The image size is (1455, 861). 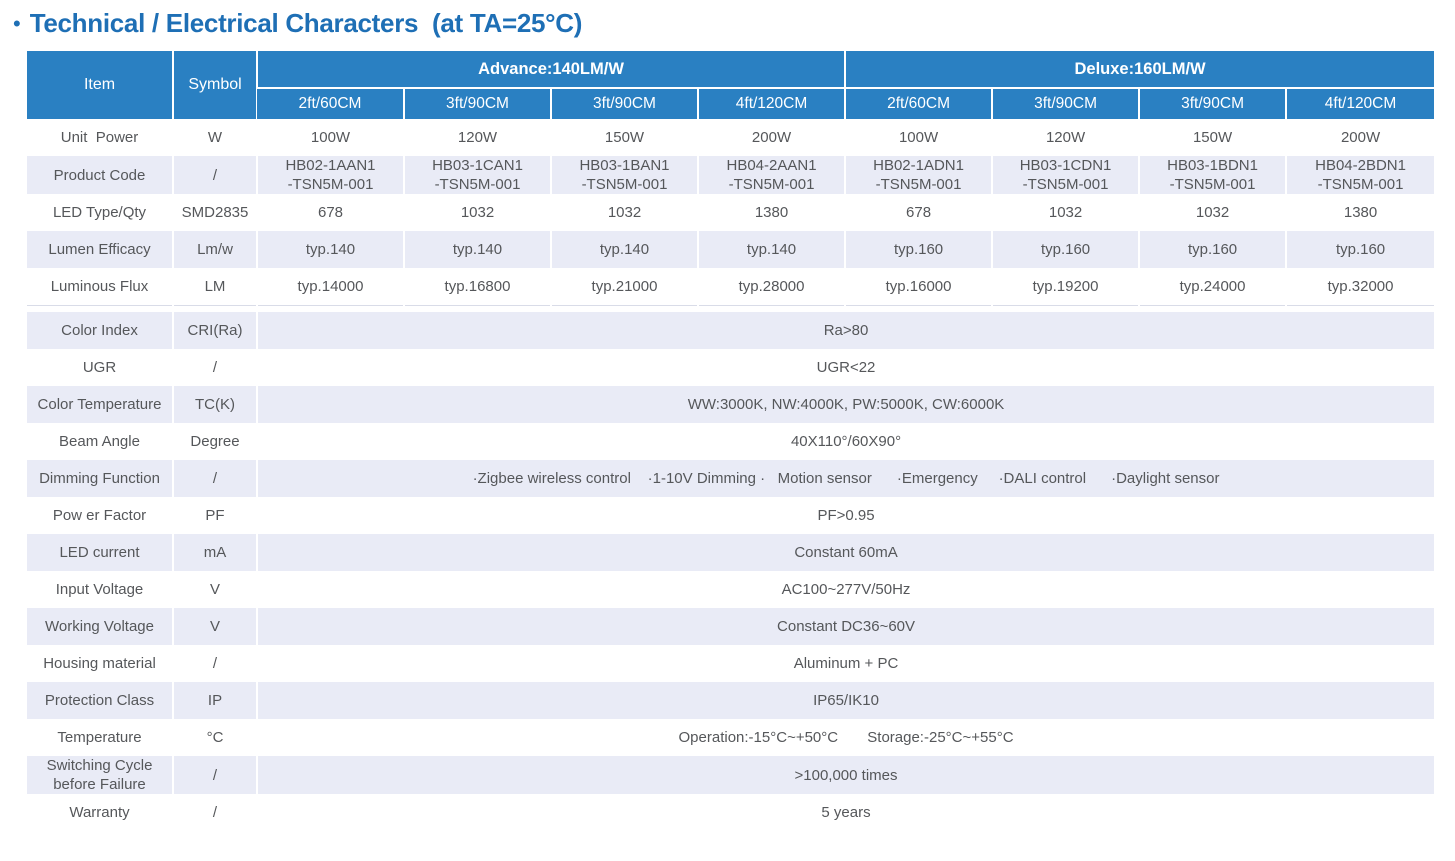 I want to click on item-label: Lumen Efficacy, so click(x=100, y=250).